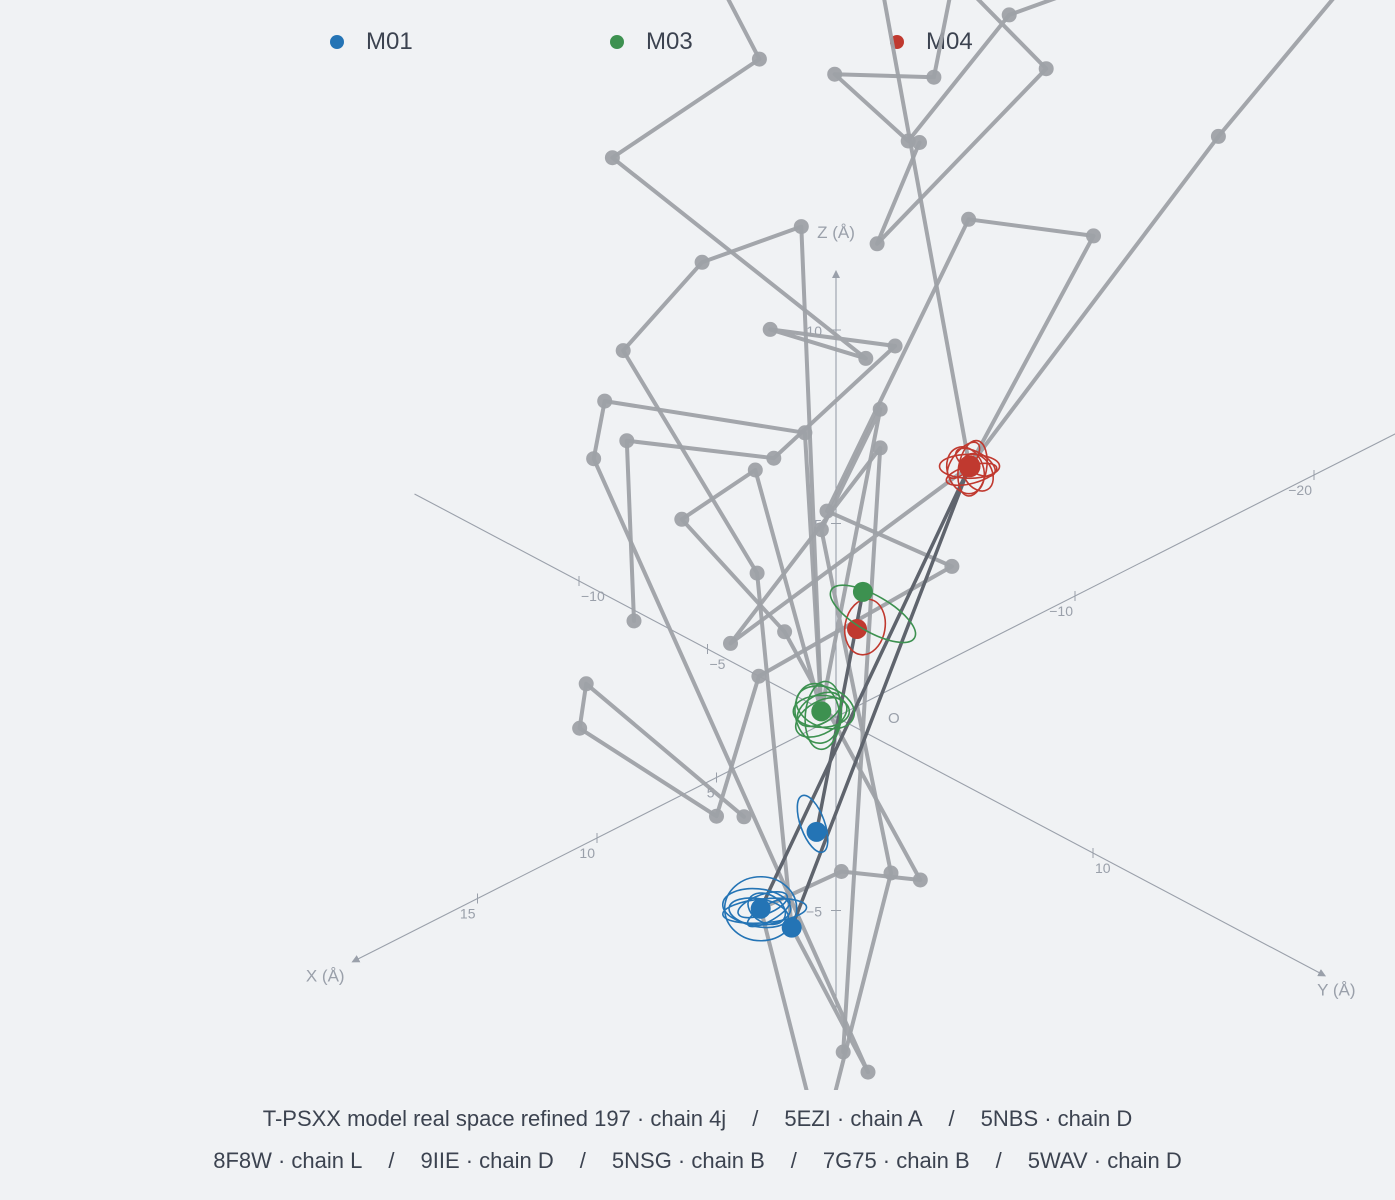 The width and height of the screenshot is (1395, 1200). What do you see at coordinates (288, 1160) in the screenshot?
I see `footer-chain-label: 8F8W · chain L` at bounding box center [288, 1160].